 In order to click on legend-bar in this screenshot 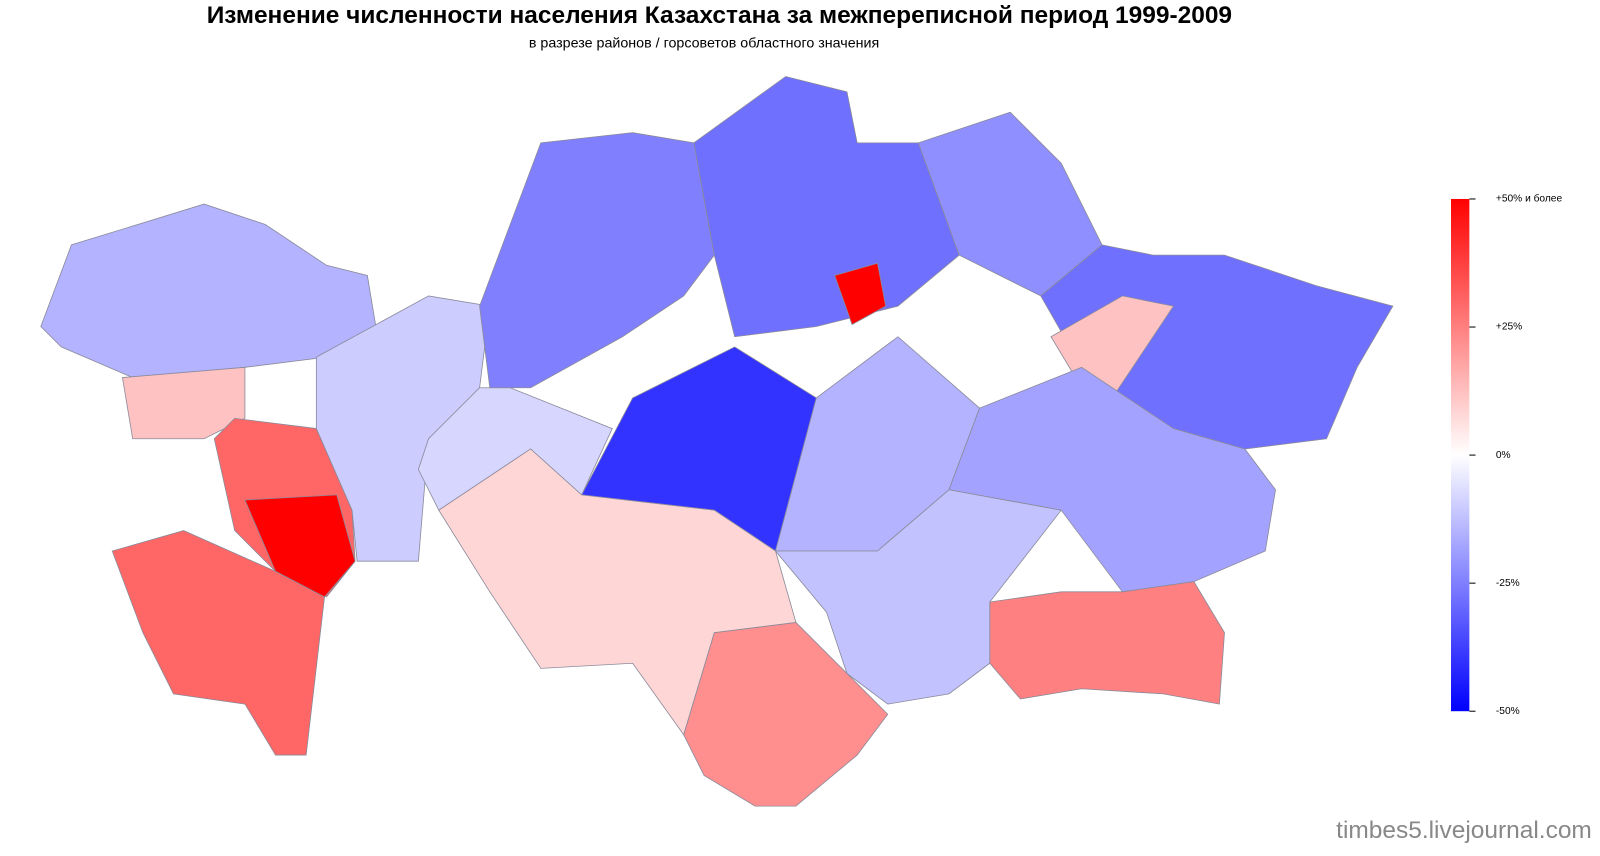, I will do `click(1460, 455)`.